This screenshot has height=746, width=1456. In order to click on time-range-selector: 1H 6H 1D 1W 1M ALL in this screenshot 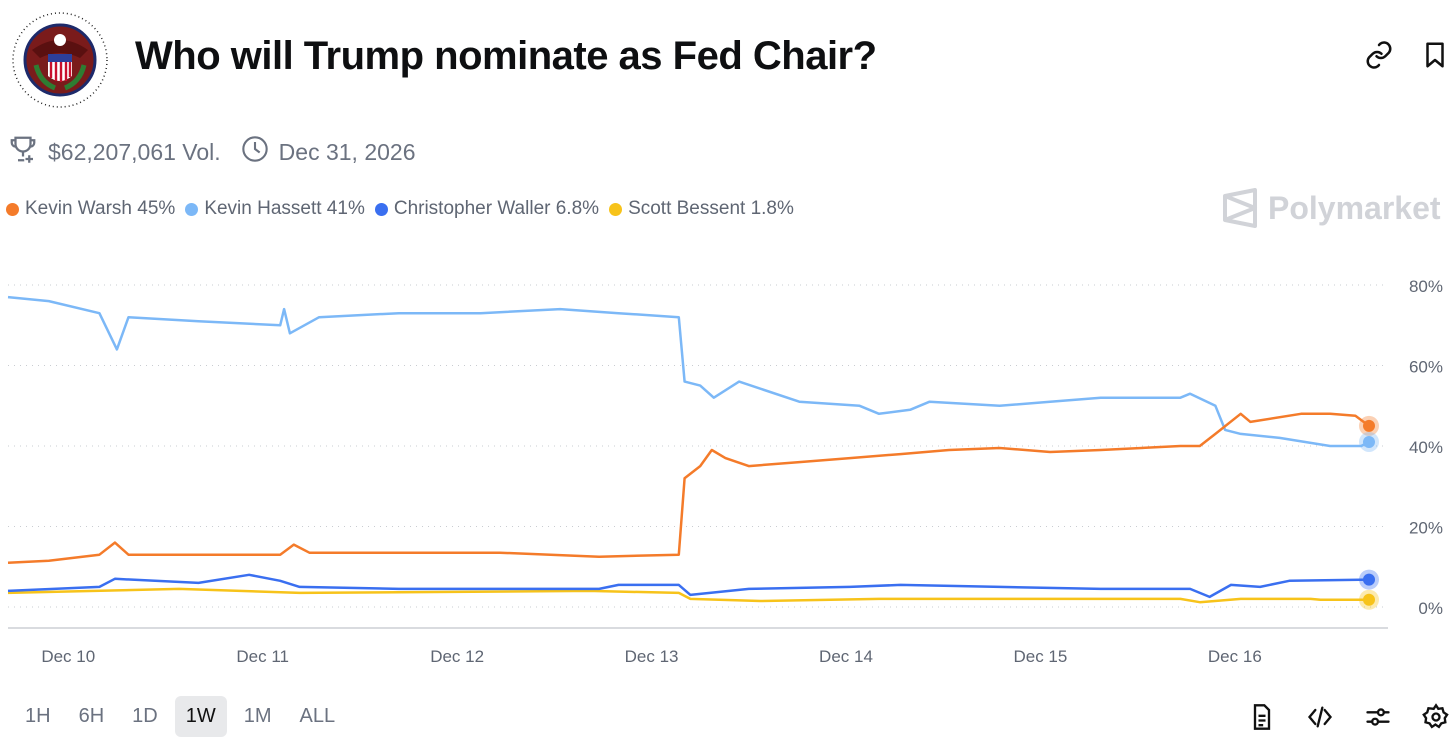, I will do `click(180, 716)`.